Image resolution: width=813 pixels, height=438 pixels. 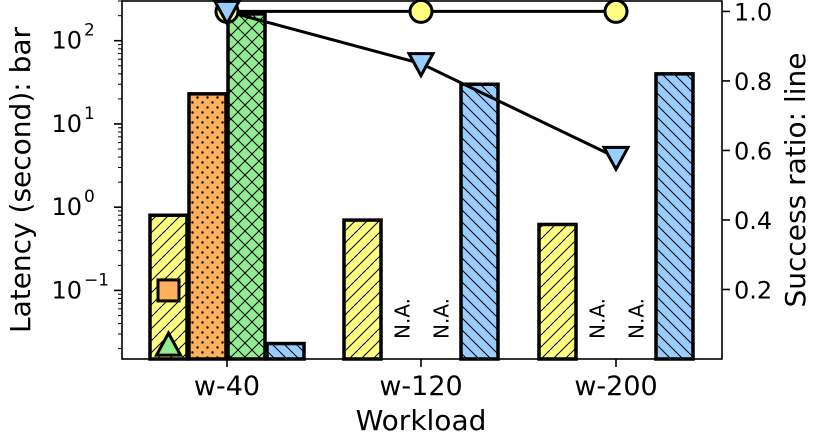 What do you see at coordinates (753, 82) in the screenshot?
I see `y2-tick-label: 0.8` at bounding box center [753, 82].